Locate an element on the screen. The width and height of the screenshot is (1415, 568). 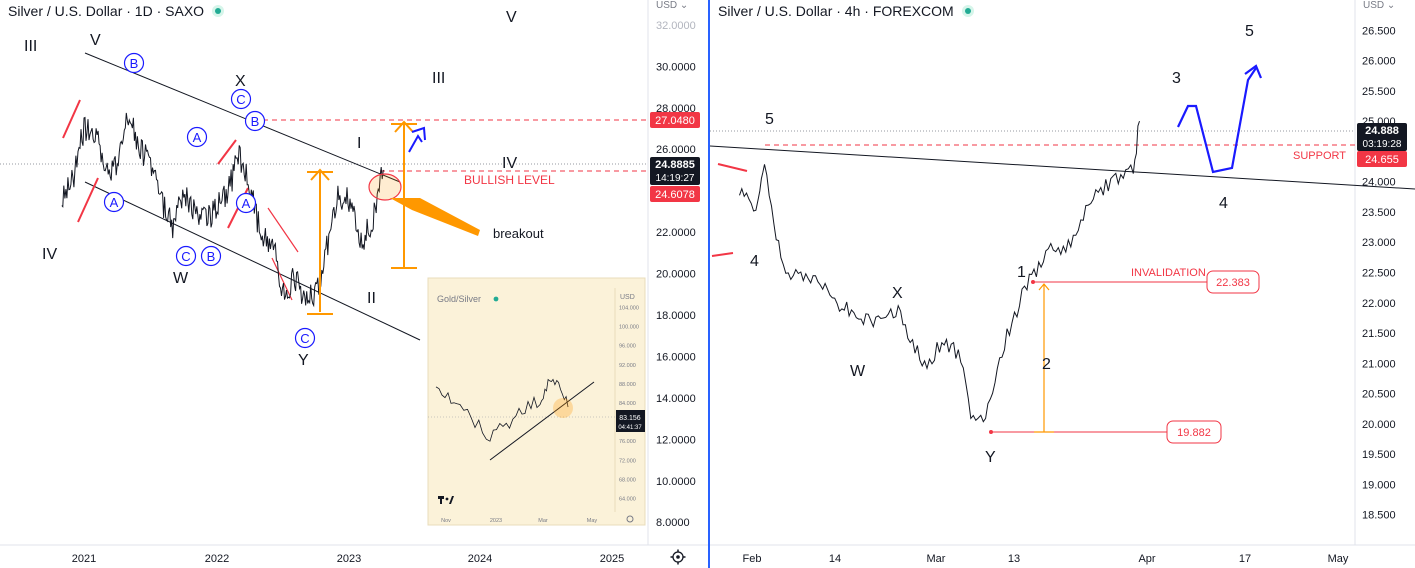
price-tag-text: 24.8885 is located at coordinates (675, 165).